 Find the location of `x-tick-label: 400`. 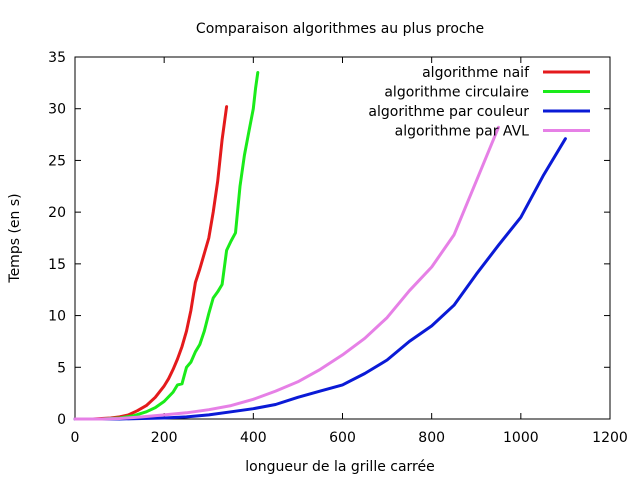

x-tick-label: 400 is located at coordinates (253, 438).